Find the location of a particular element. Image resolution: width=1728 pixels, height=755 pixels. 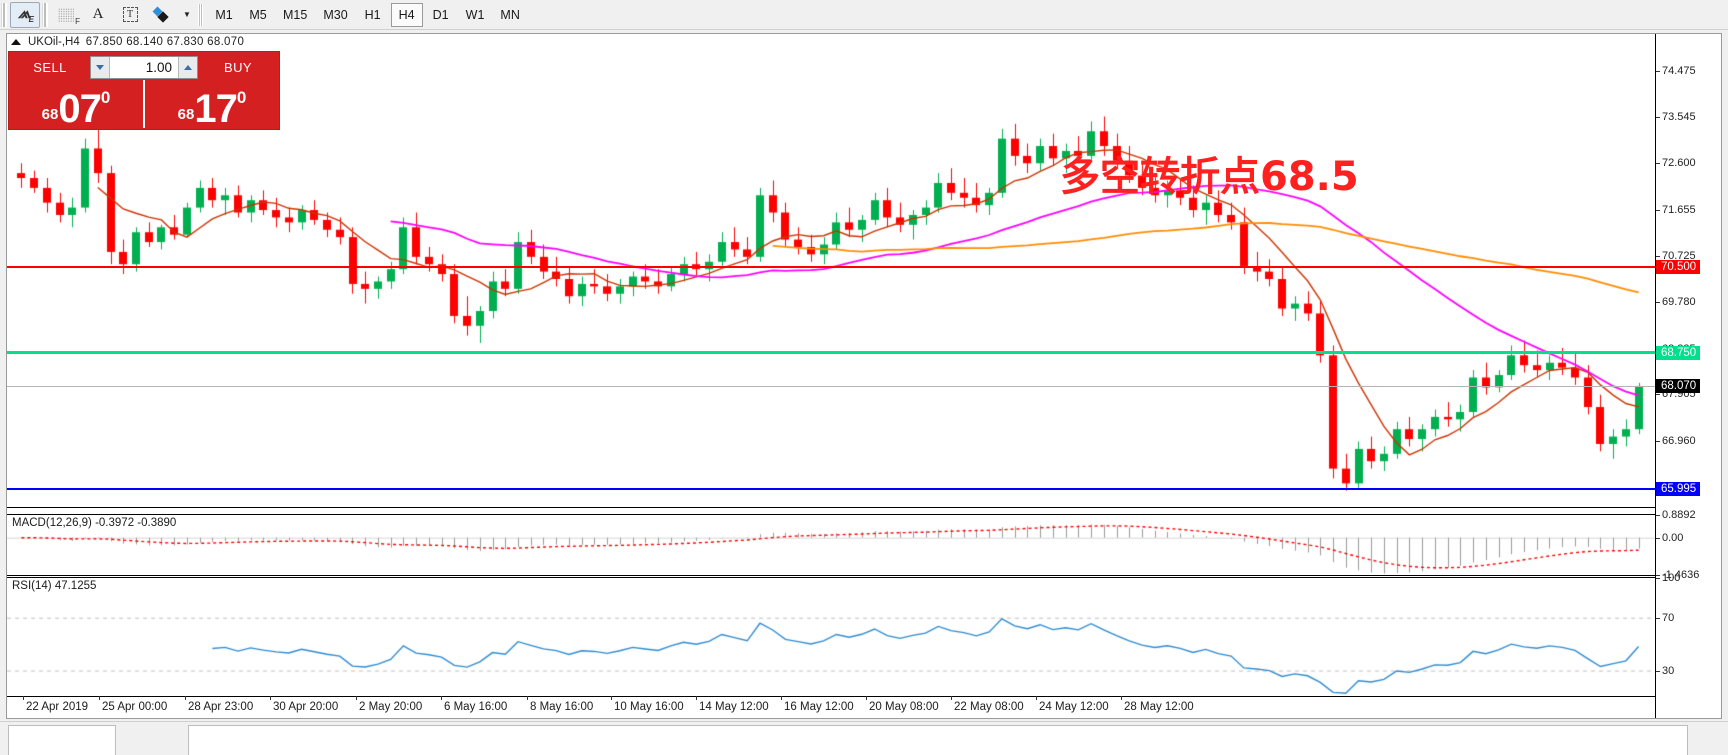

macd-pane: MACD(12,26,9) -0.3972 -0.3890 is located at coordinates (832, 545).